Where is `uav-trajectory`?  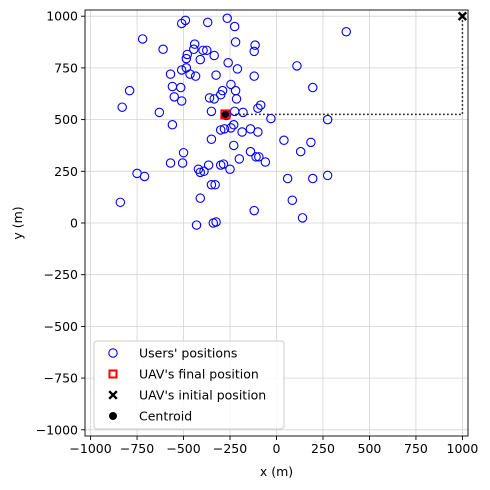 uav-trajectory is located at coordinates (344, 66).